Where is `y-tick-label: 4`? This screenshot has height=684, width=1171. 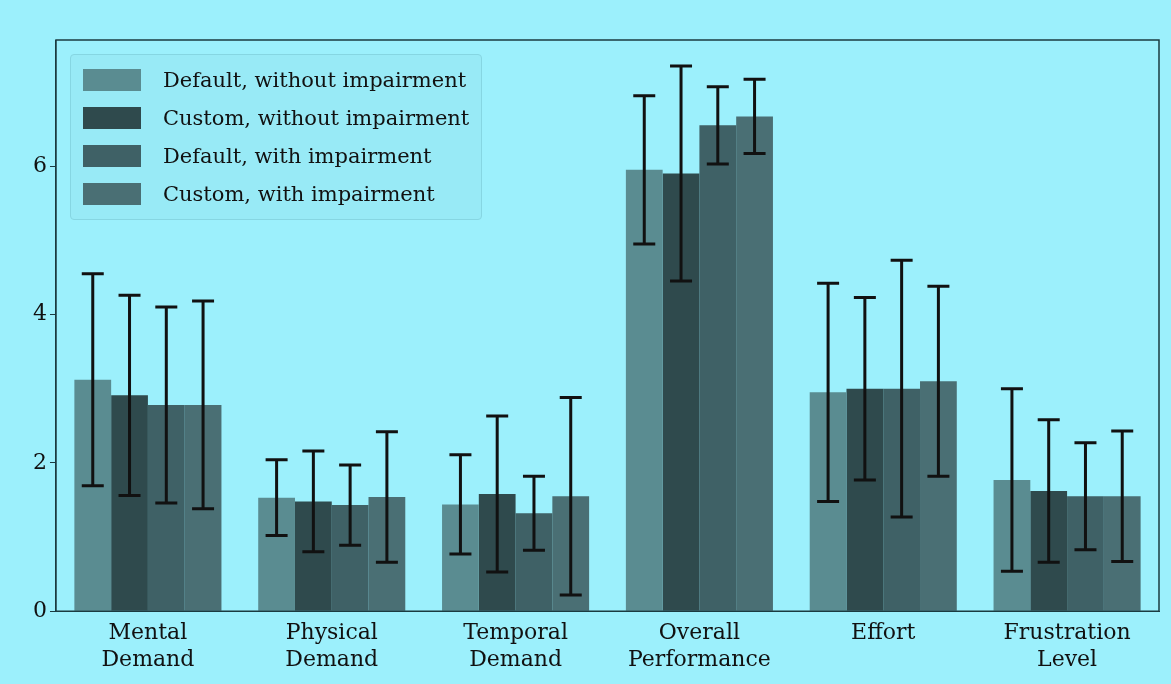 y-tick-label: 4 is located at coordinates (40, 313).